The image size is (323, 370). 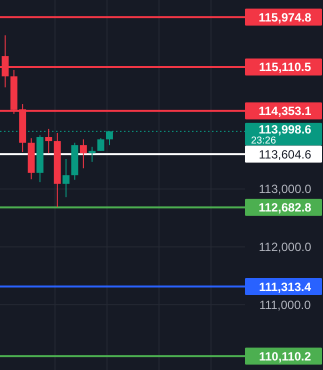 What do you see at coordinates (285, 154) in the screenshot?
I see `ref-line-label: 113,604.6` at bounding box center [285, 154].